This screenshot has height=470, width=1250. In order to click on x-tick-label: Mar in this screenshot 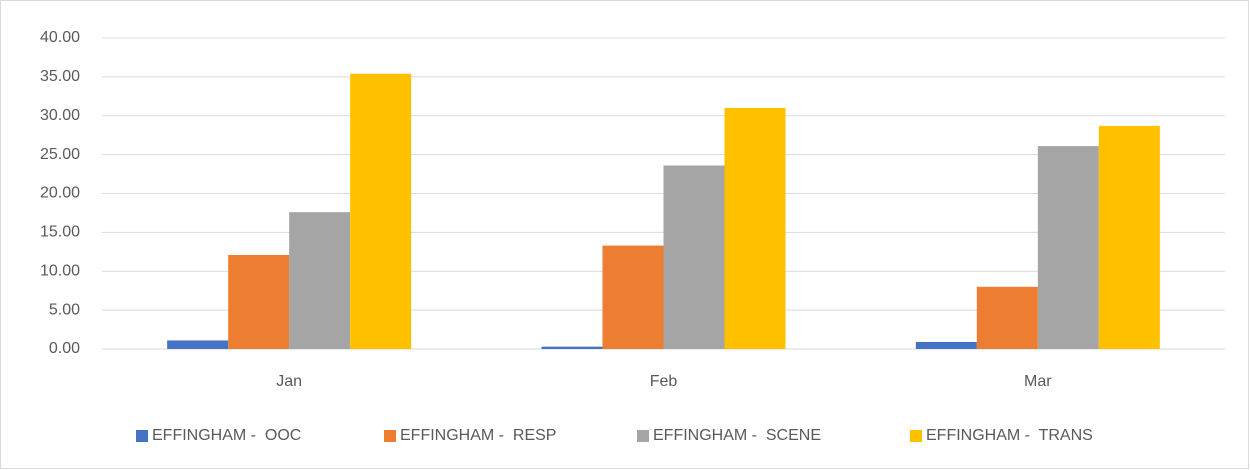, I will do `click(1038, 381)`.